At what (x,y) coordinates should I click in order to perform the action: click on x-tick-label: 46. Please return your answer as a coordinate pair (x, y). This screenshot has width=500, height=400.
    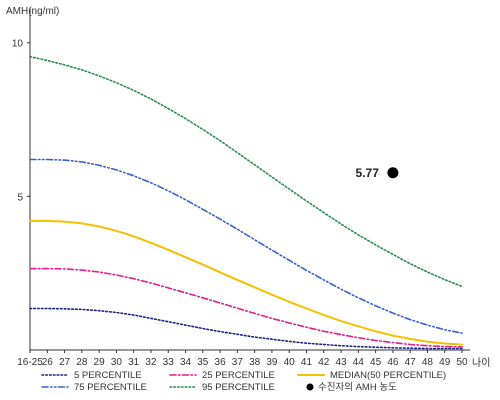
    Looking at the image, I should click on (393, 362).